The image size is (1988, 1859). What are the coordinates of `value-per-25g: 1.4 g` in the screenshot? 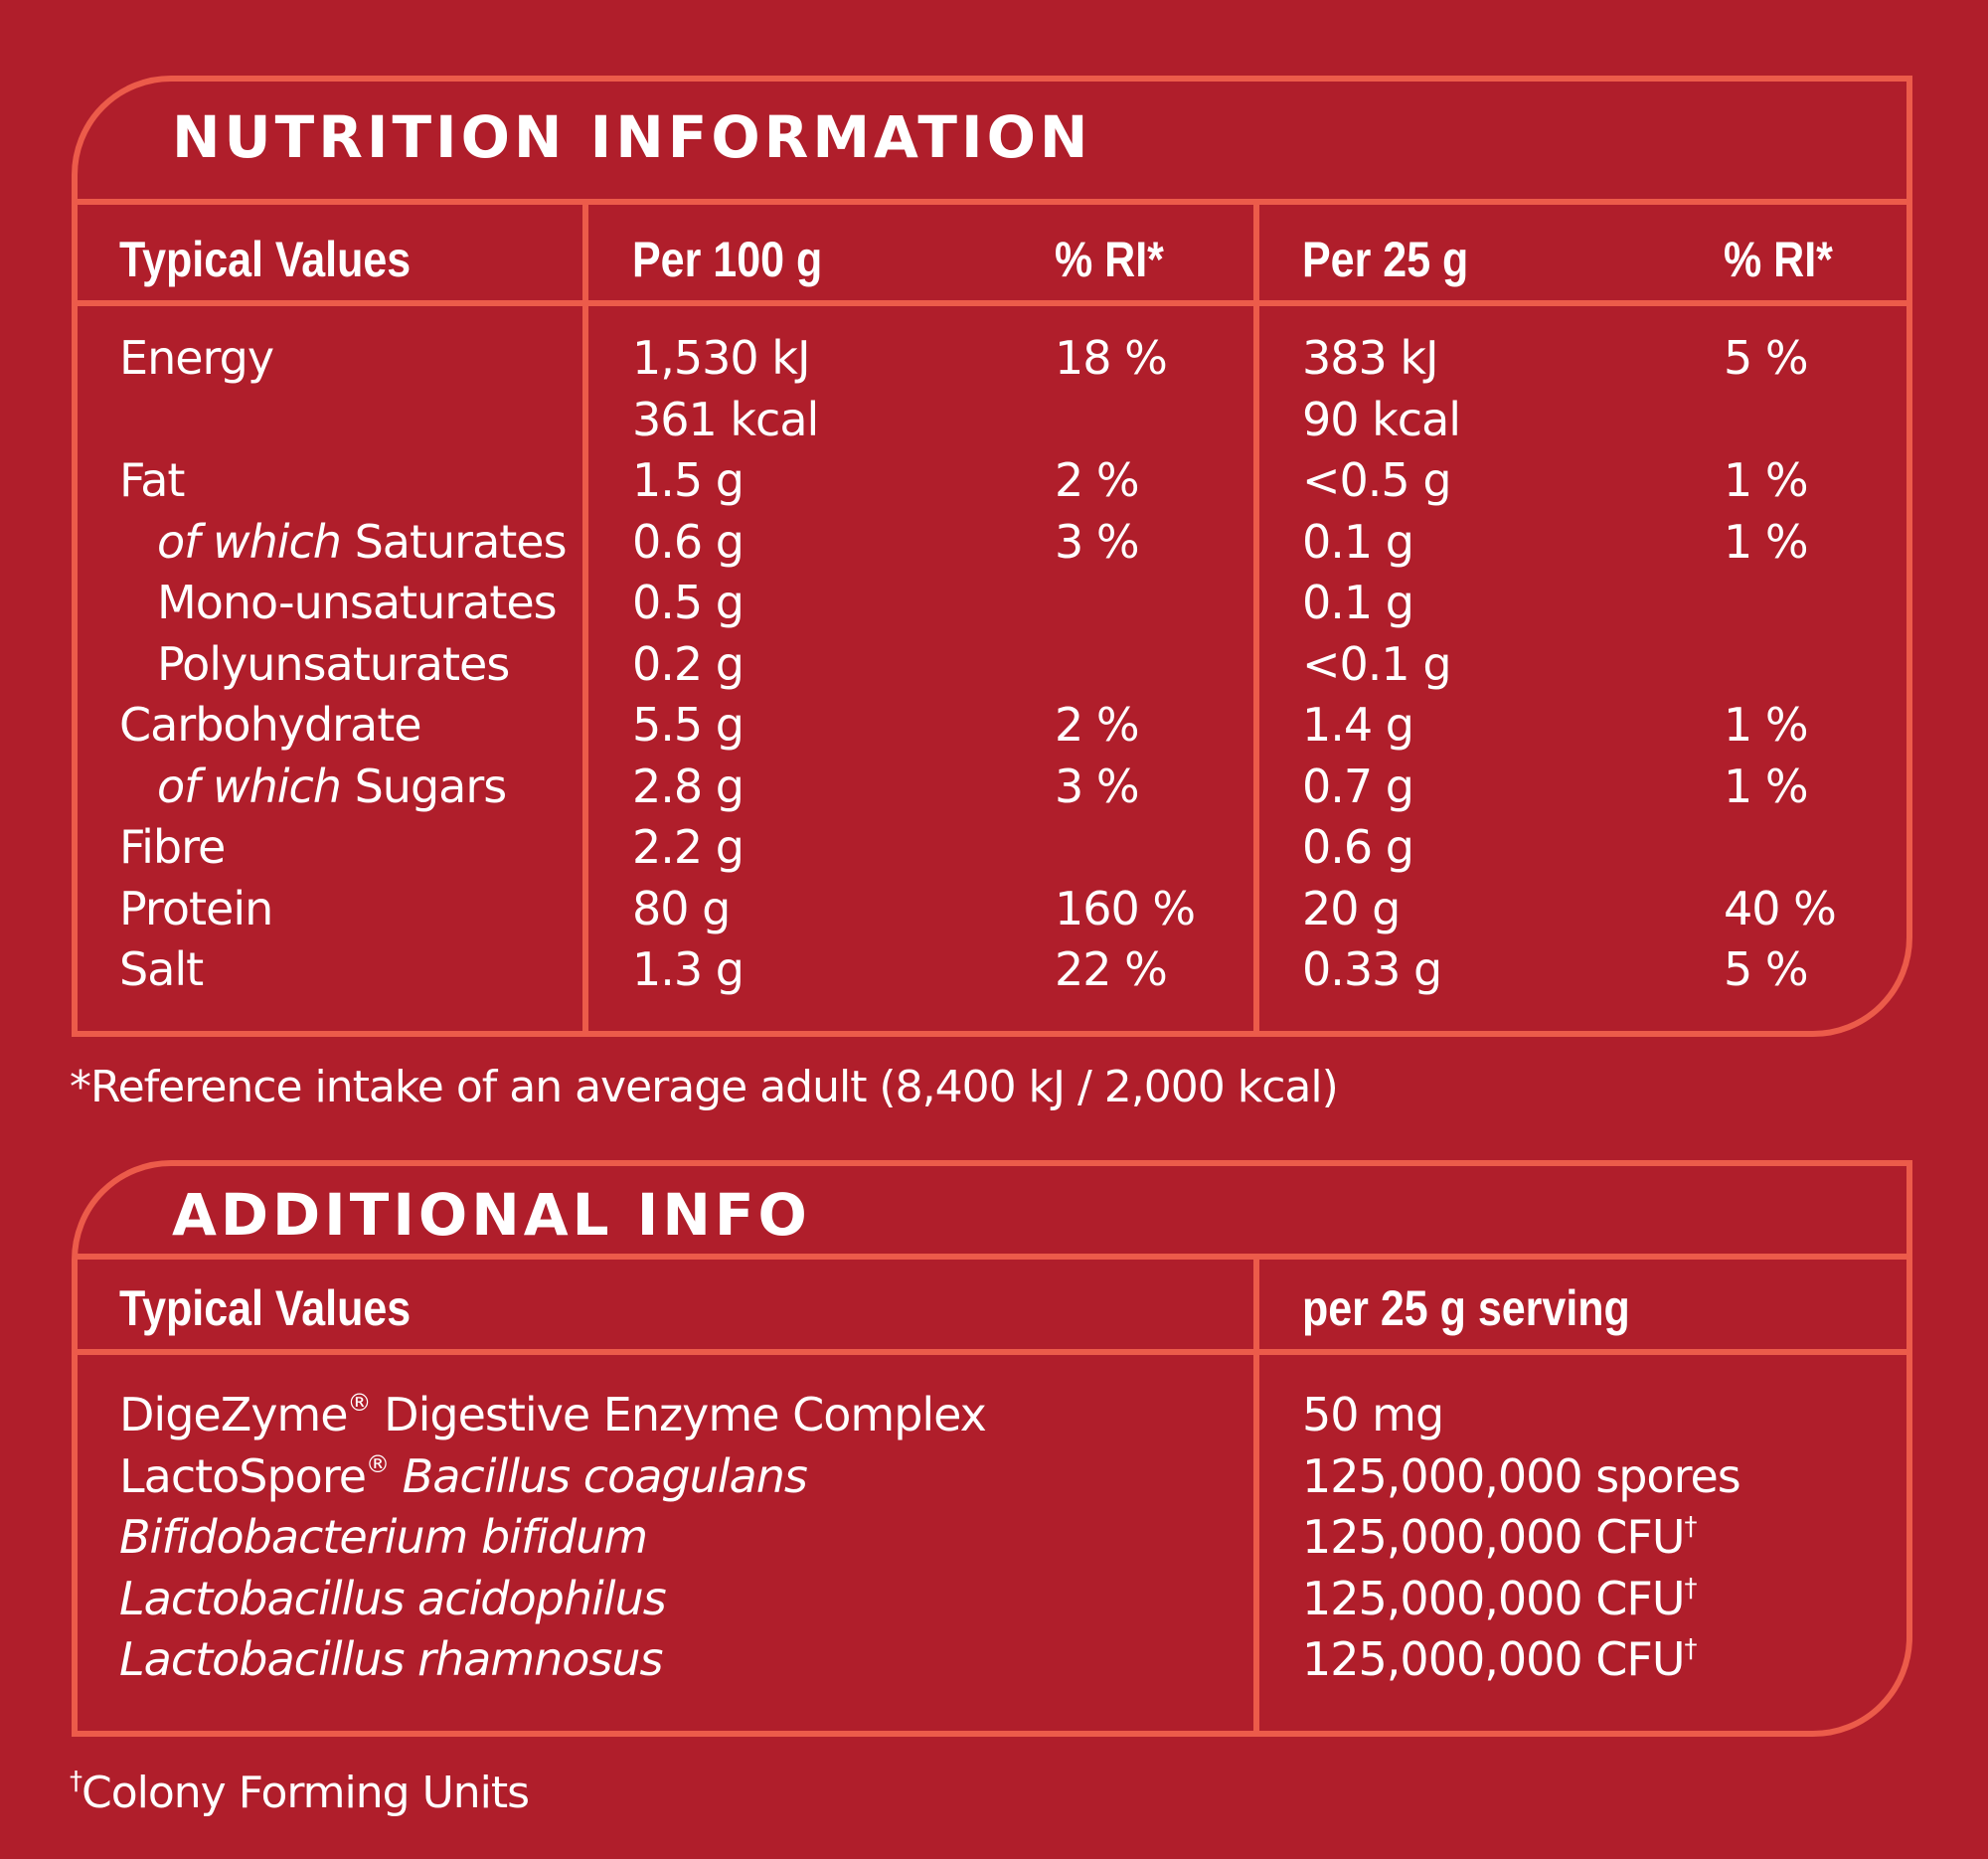 It's located at (1358, 725).